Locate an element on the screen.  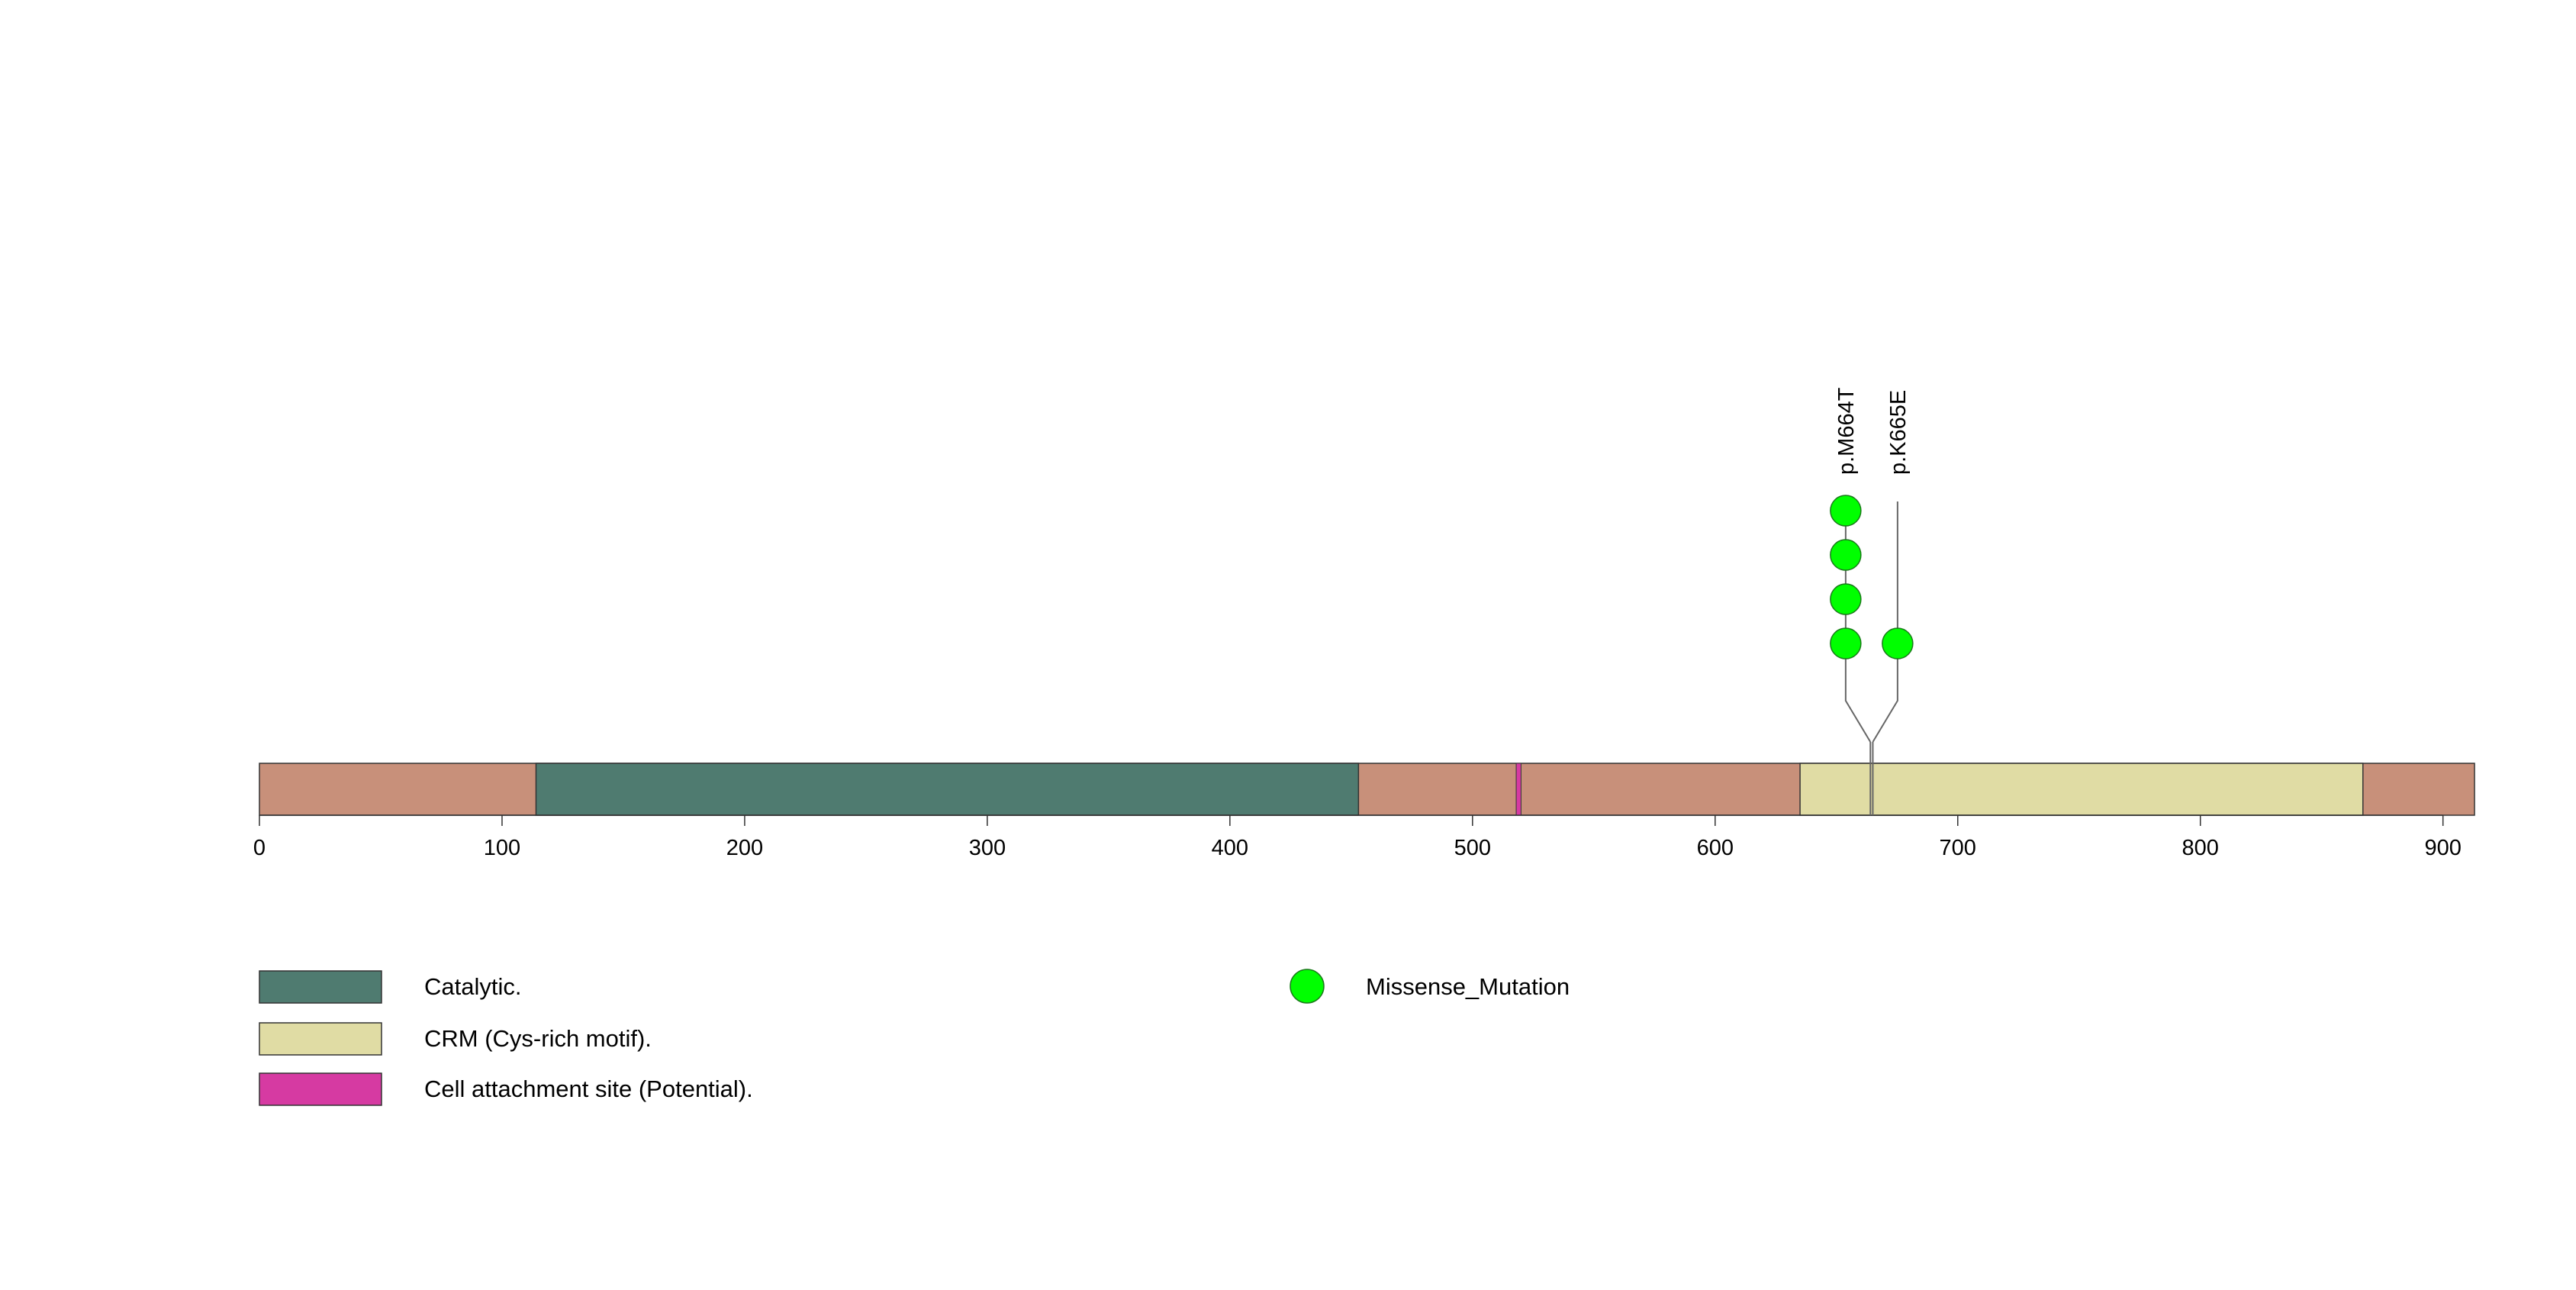
axis-tick-label: 600 is located at coordinates (1715, 848).